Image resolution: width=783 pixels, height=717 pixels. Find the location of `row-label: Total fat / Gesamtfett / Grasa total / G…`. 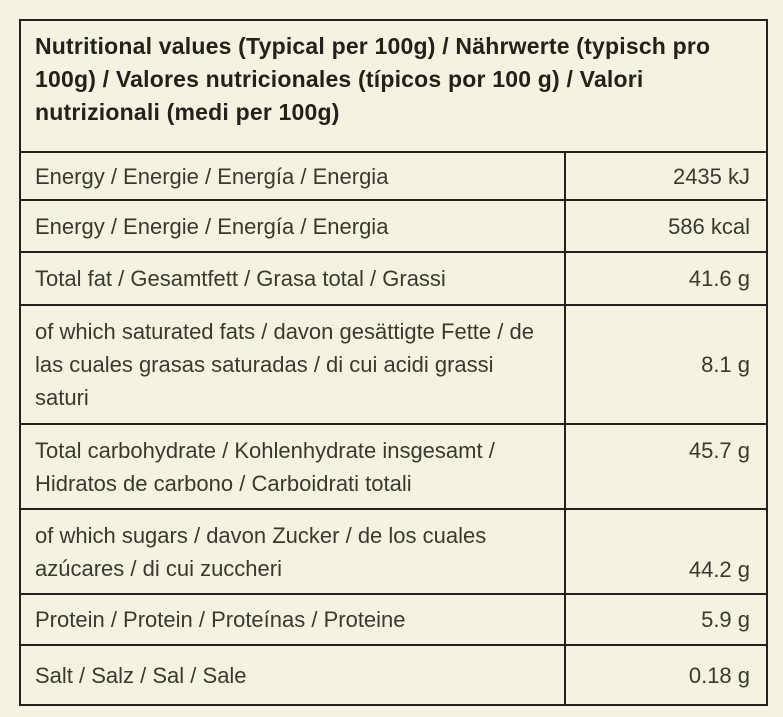

row-label: Total fat / Gesamtfett / Grasa total / G… is located at coordinates (292, 278).